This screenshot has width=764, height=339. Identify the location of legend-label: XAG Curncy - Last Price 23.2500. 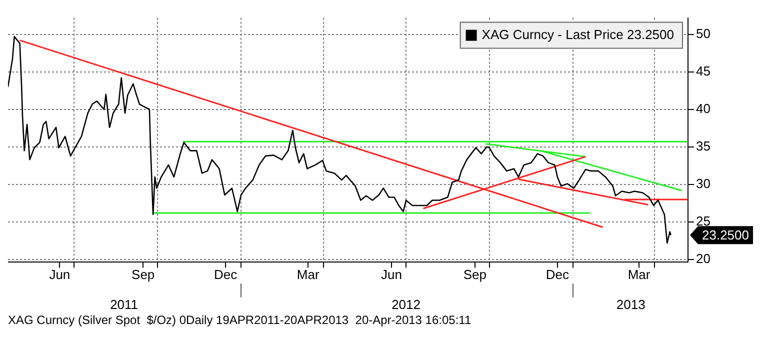
(578, 34).